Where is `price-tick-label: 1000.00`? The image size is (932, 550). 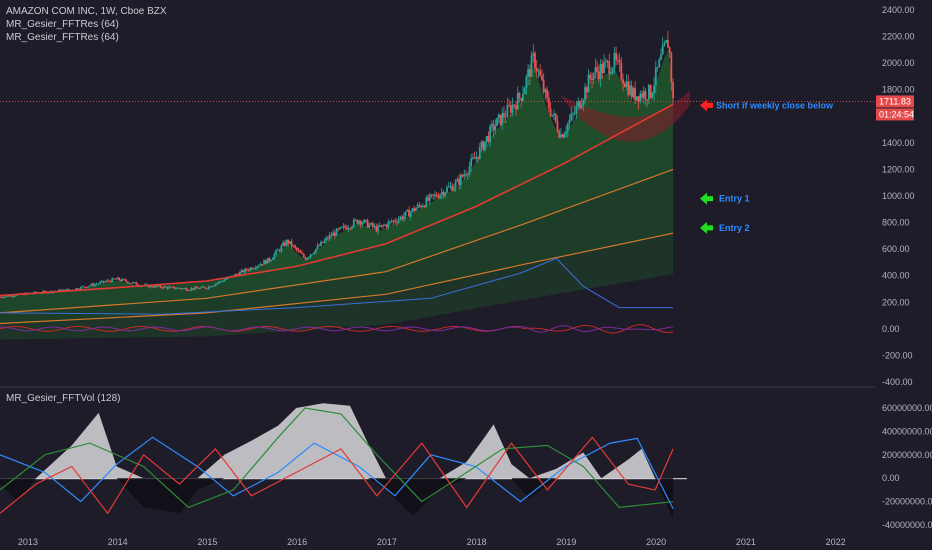 price-tick-label: 1000.00 is located at coordinates (898, 196).